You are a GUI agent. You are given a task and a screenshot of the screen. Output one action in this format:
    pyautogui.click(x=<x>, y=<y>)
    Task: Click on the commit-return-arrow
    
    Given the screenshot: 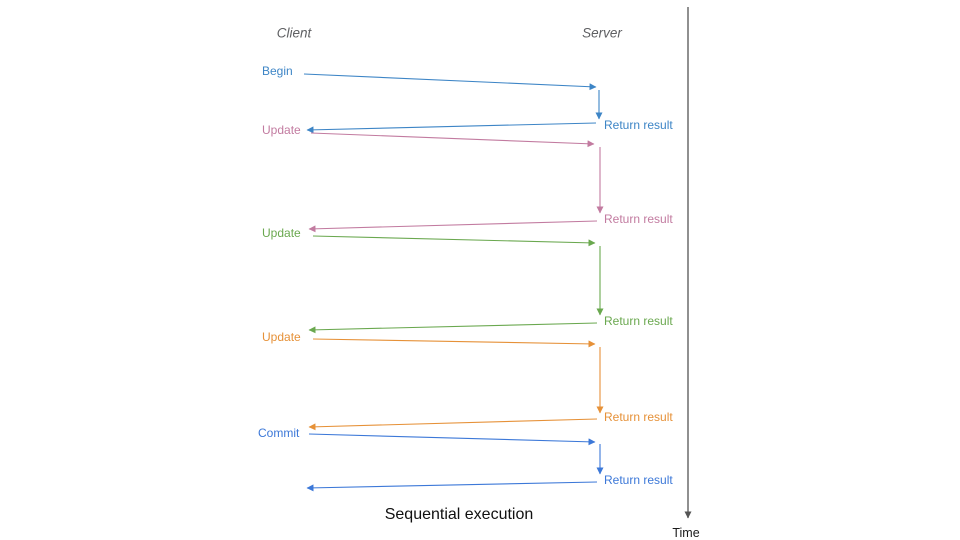 What is the action you would take?
    pyautogui.click(x=452, y=486)
    